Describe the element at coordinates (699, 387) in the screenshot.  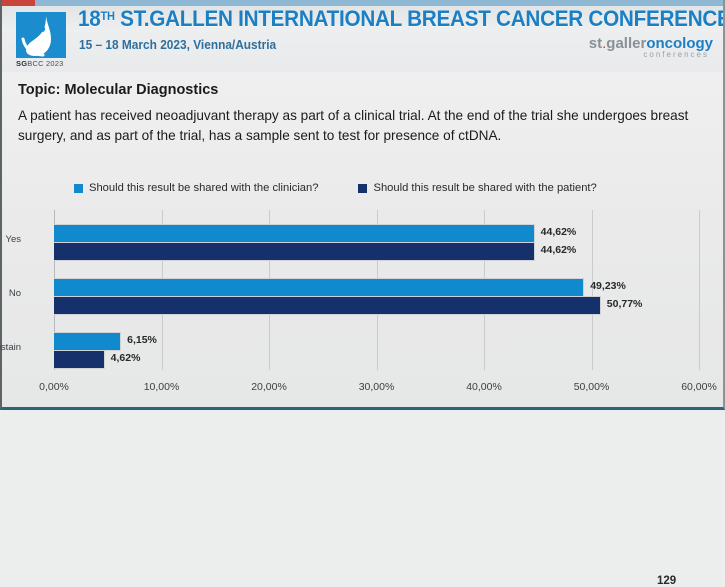
I see `x-tick-label: 60,00%` at that location.